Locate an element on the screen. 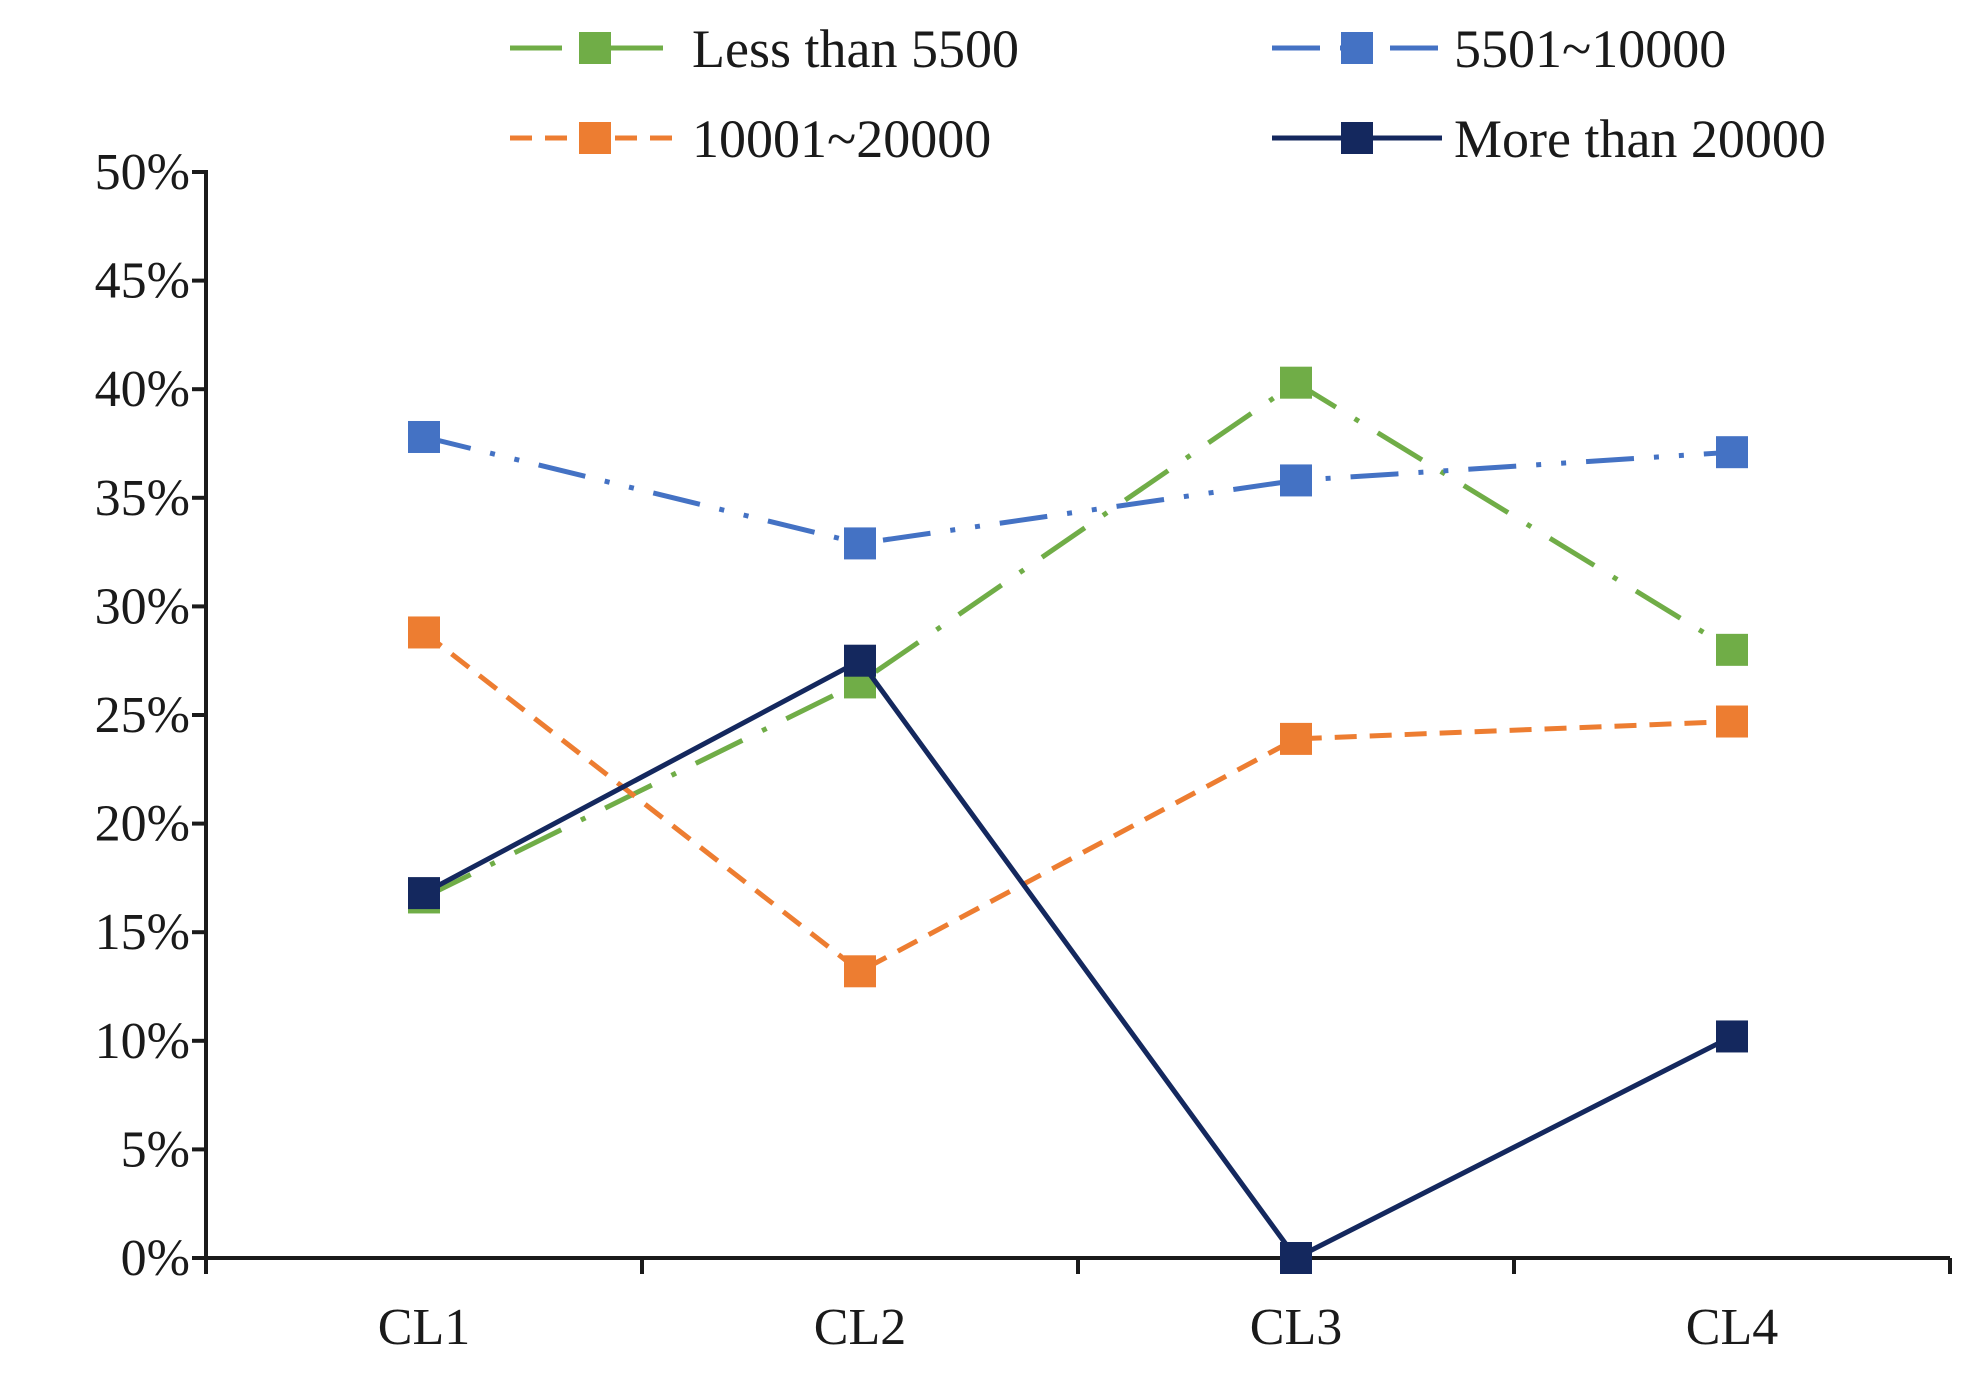 The height and width of the screenshot is (1380, 1971). y-tick-label: 50% is located at coordinates (142, 172).